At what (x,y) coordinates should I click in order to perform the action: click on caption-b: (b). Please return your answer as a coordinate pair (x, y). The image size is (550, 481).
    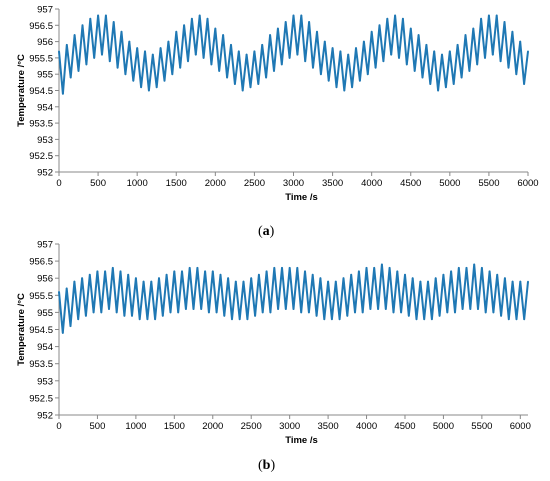
    Looking at the image, I should click on (266, 466).